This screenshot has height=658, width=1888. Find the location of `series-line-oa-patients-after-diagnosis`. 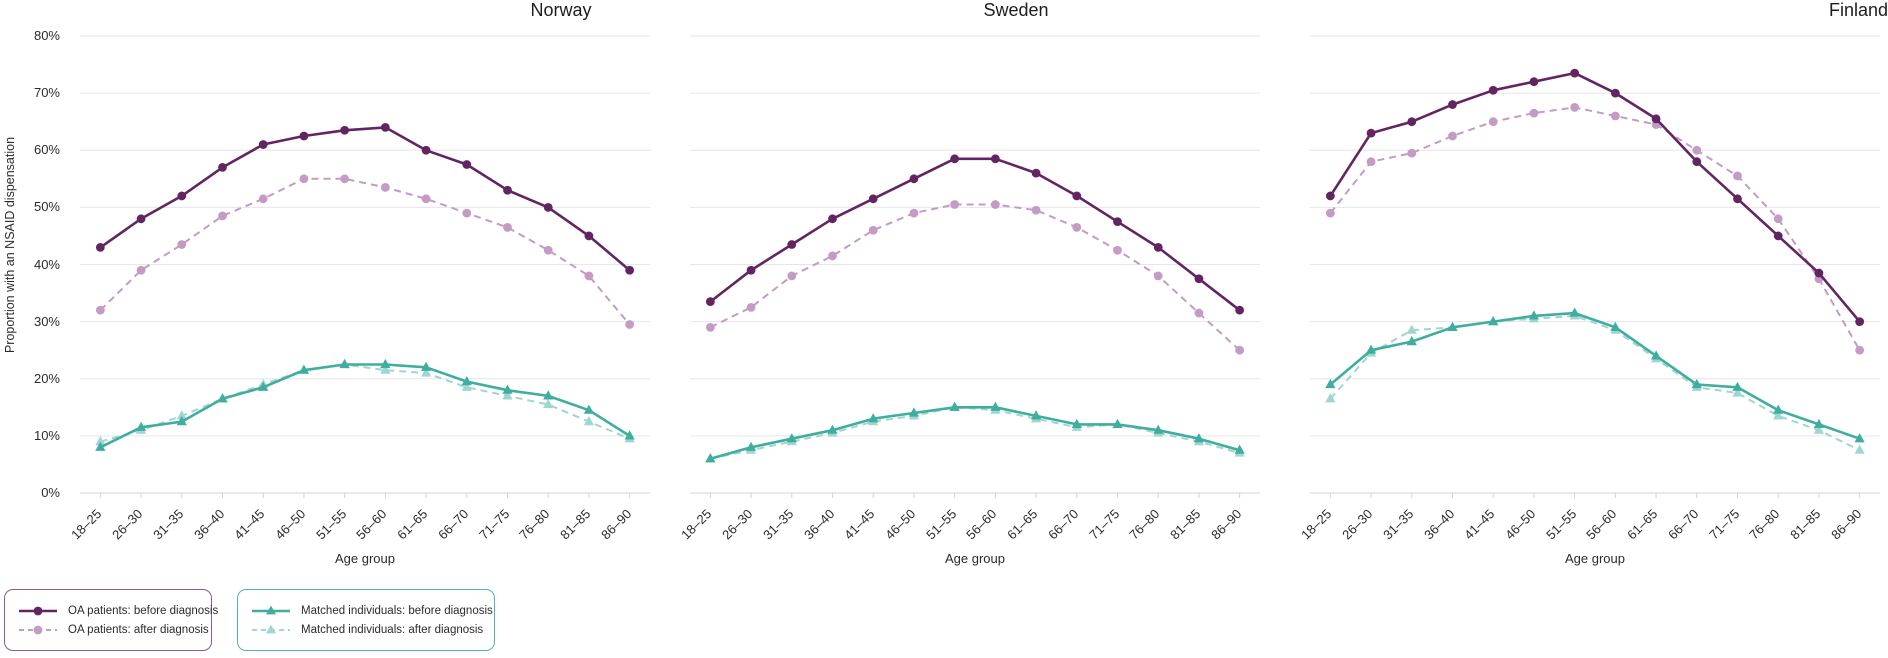

series-line-oa-patients-after-diagnosis is located at coordinates (365, 251).